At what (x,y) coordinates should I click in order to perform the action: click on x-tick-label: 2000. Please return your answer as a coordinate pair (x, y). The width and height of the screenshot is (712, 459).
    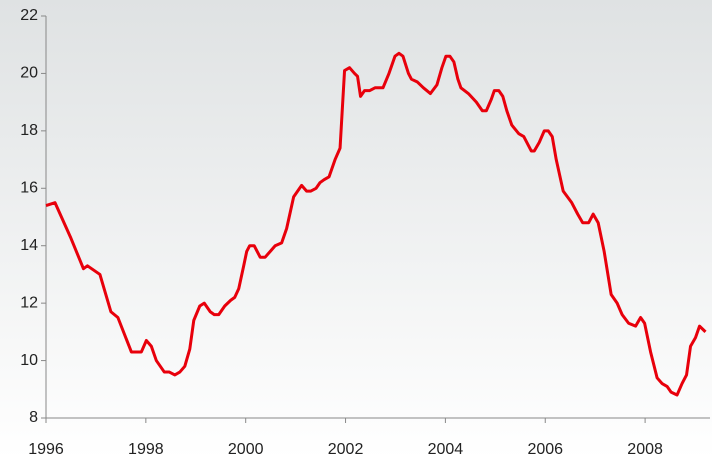
    Looking at the image, I should click on (246, 449).